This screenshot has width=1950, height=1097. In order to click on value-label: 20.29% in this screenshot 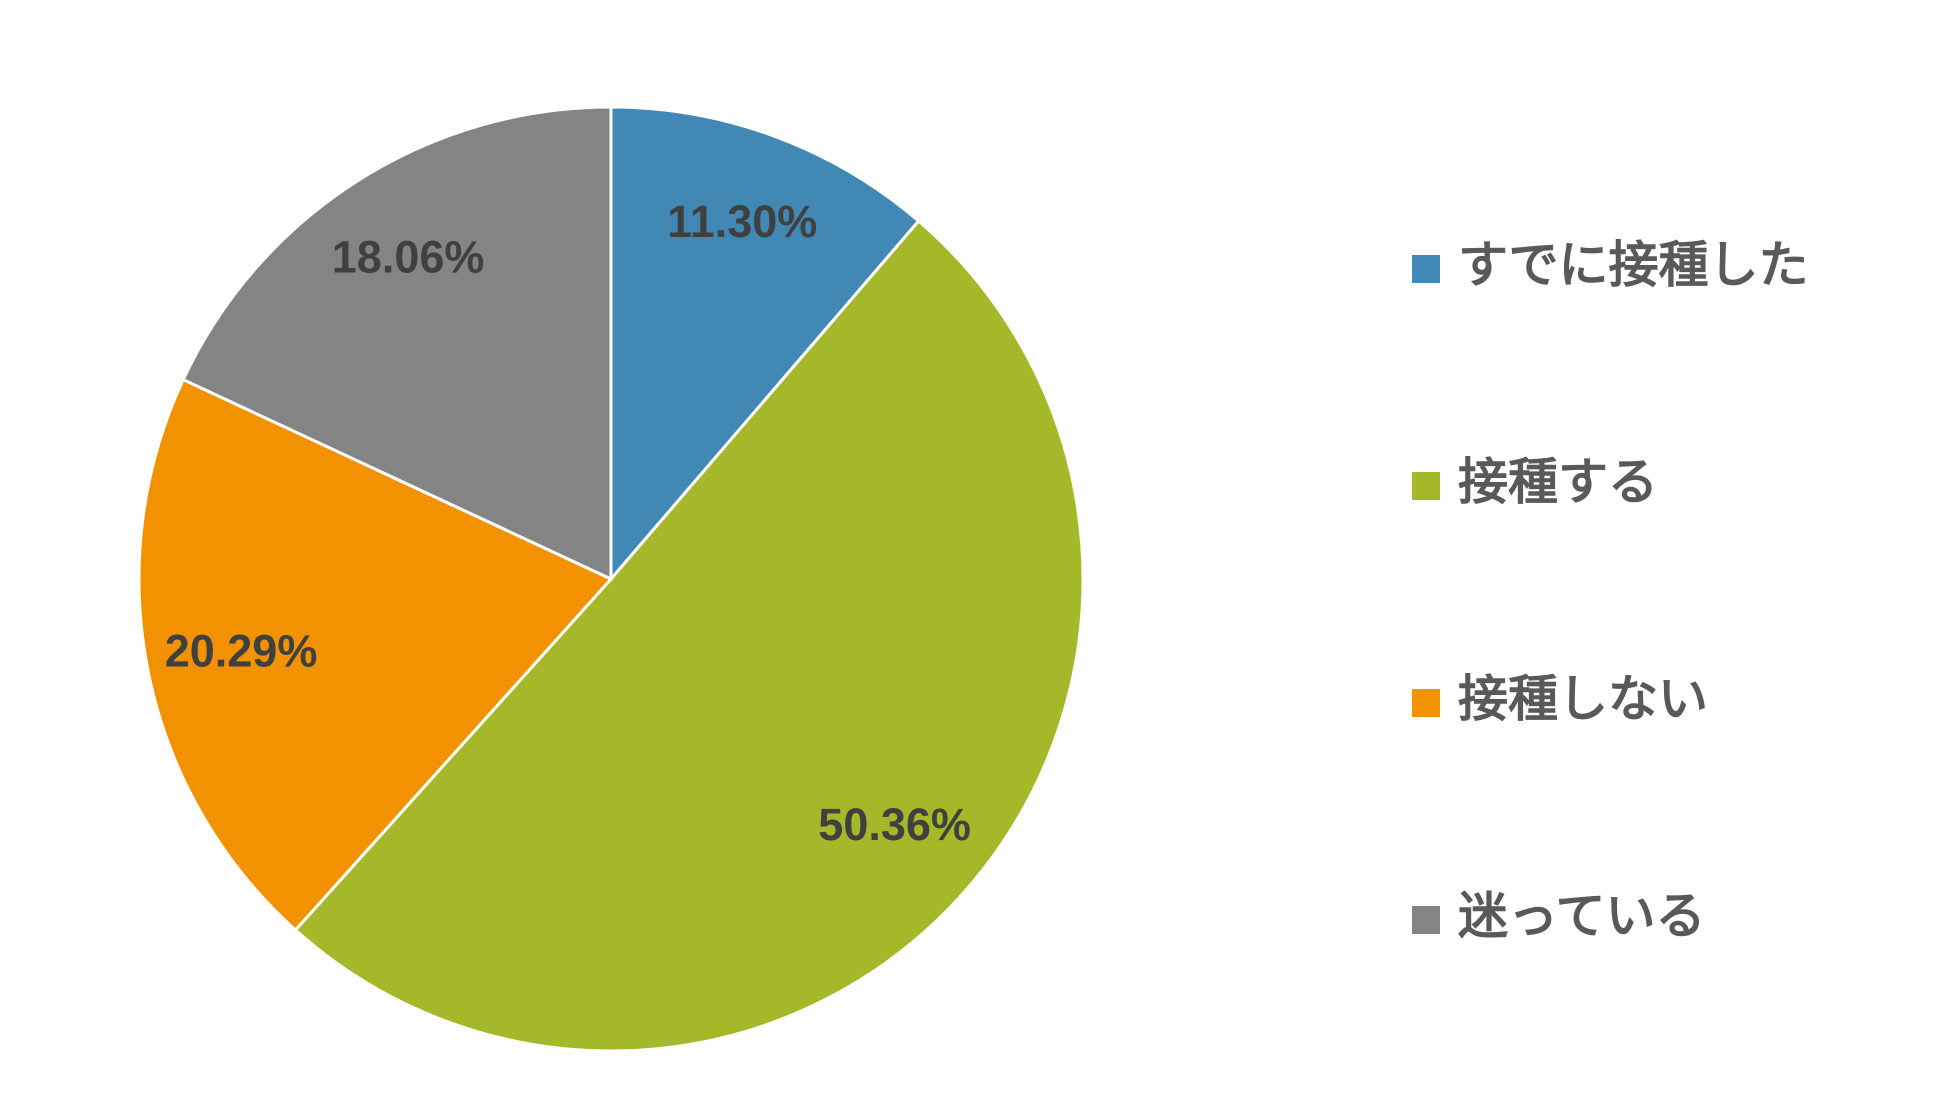, I will do `click(241, 650)`.